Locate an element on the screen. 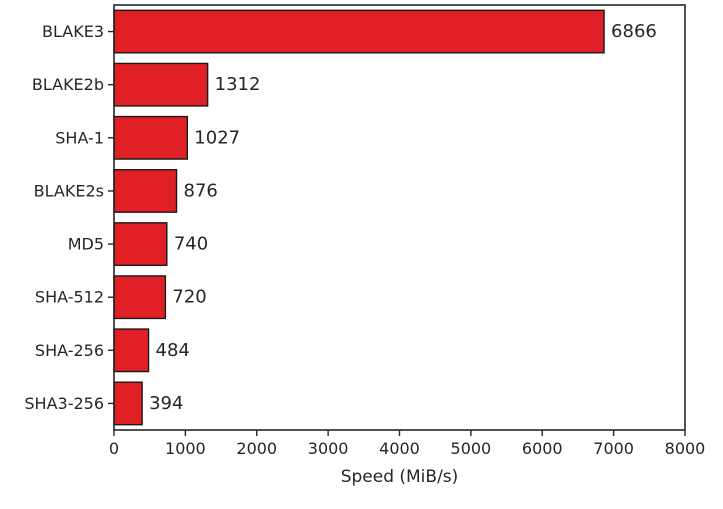 Image resolution: width=723 pixels, height=509 pixels. x-axis: 0 1000 2000 3000 4000 5000 6000 7000 8000 is located at coordinates (407, 444).